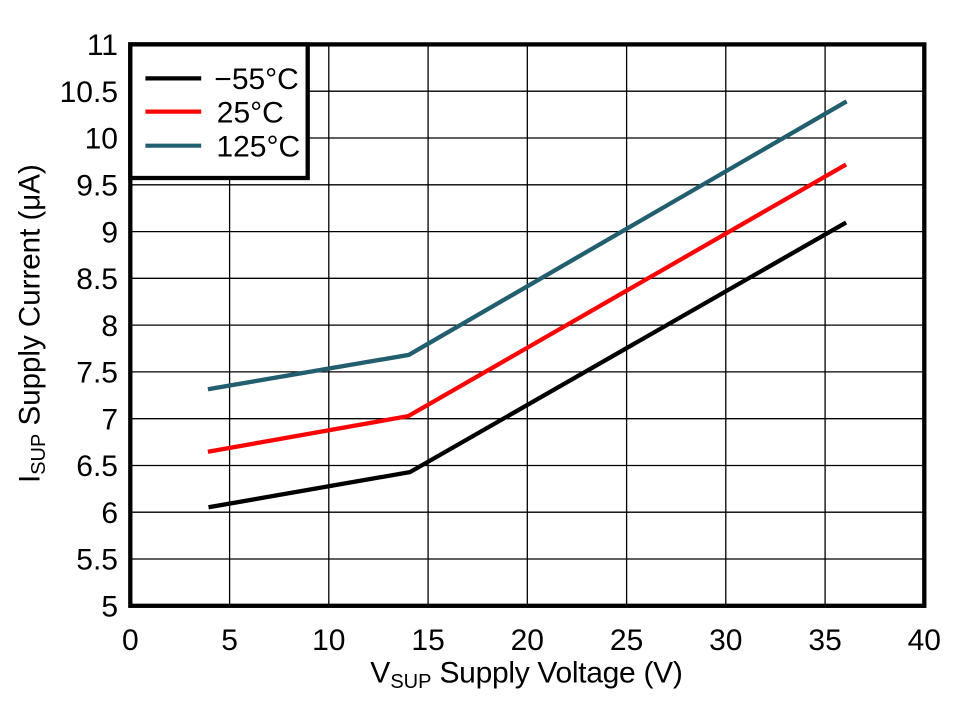 The width and height of the screenshot is (964, 701). Describe the element at coordinates (109, 232) in the screenshot. I see `svg-text: 9` at that location.